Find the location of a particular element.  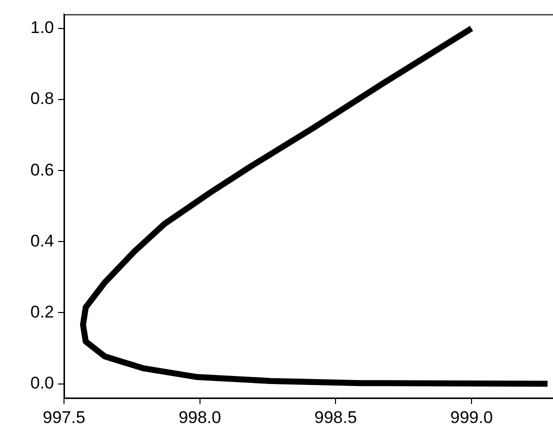

x-tick-label: 999.0 is located at coordinates (471, 417).